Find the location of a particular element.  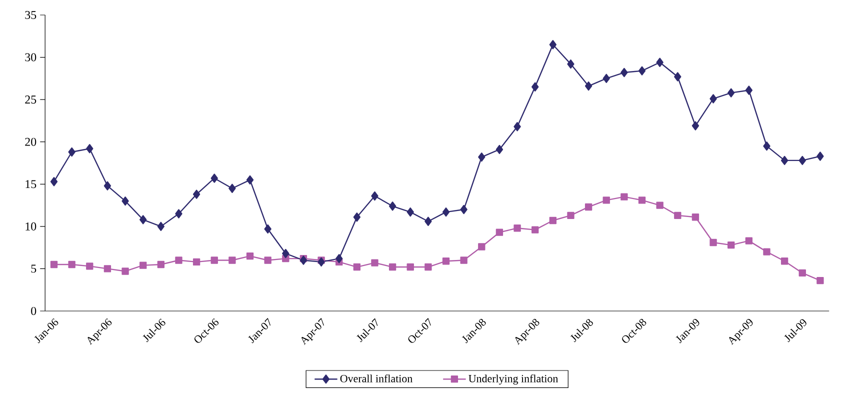

legend-label: Underlying inflation is located at coordinates (513, 379).